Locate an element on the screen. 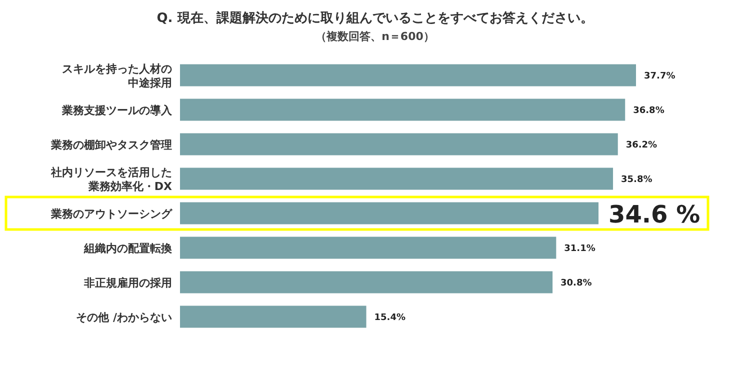 Image resolution: width=750 pixels, height=374 pixels. y-tick-label: 社内リソースを活用した業務効率化・DX is located at coordinates (111, 179).